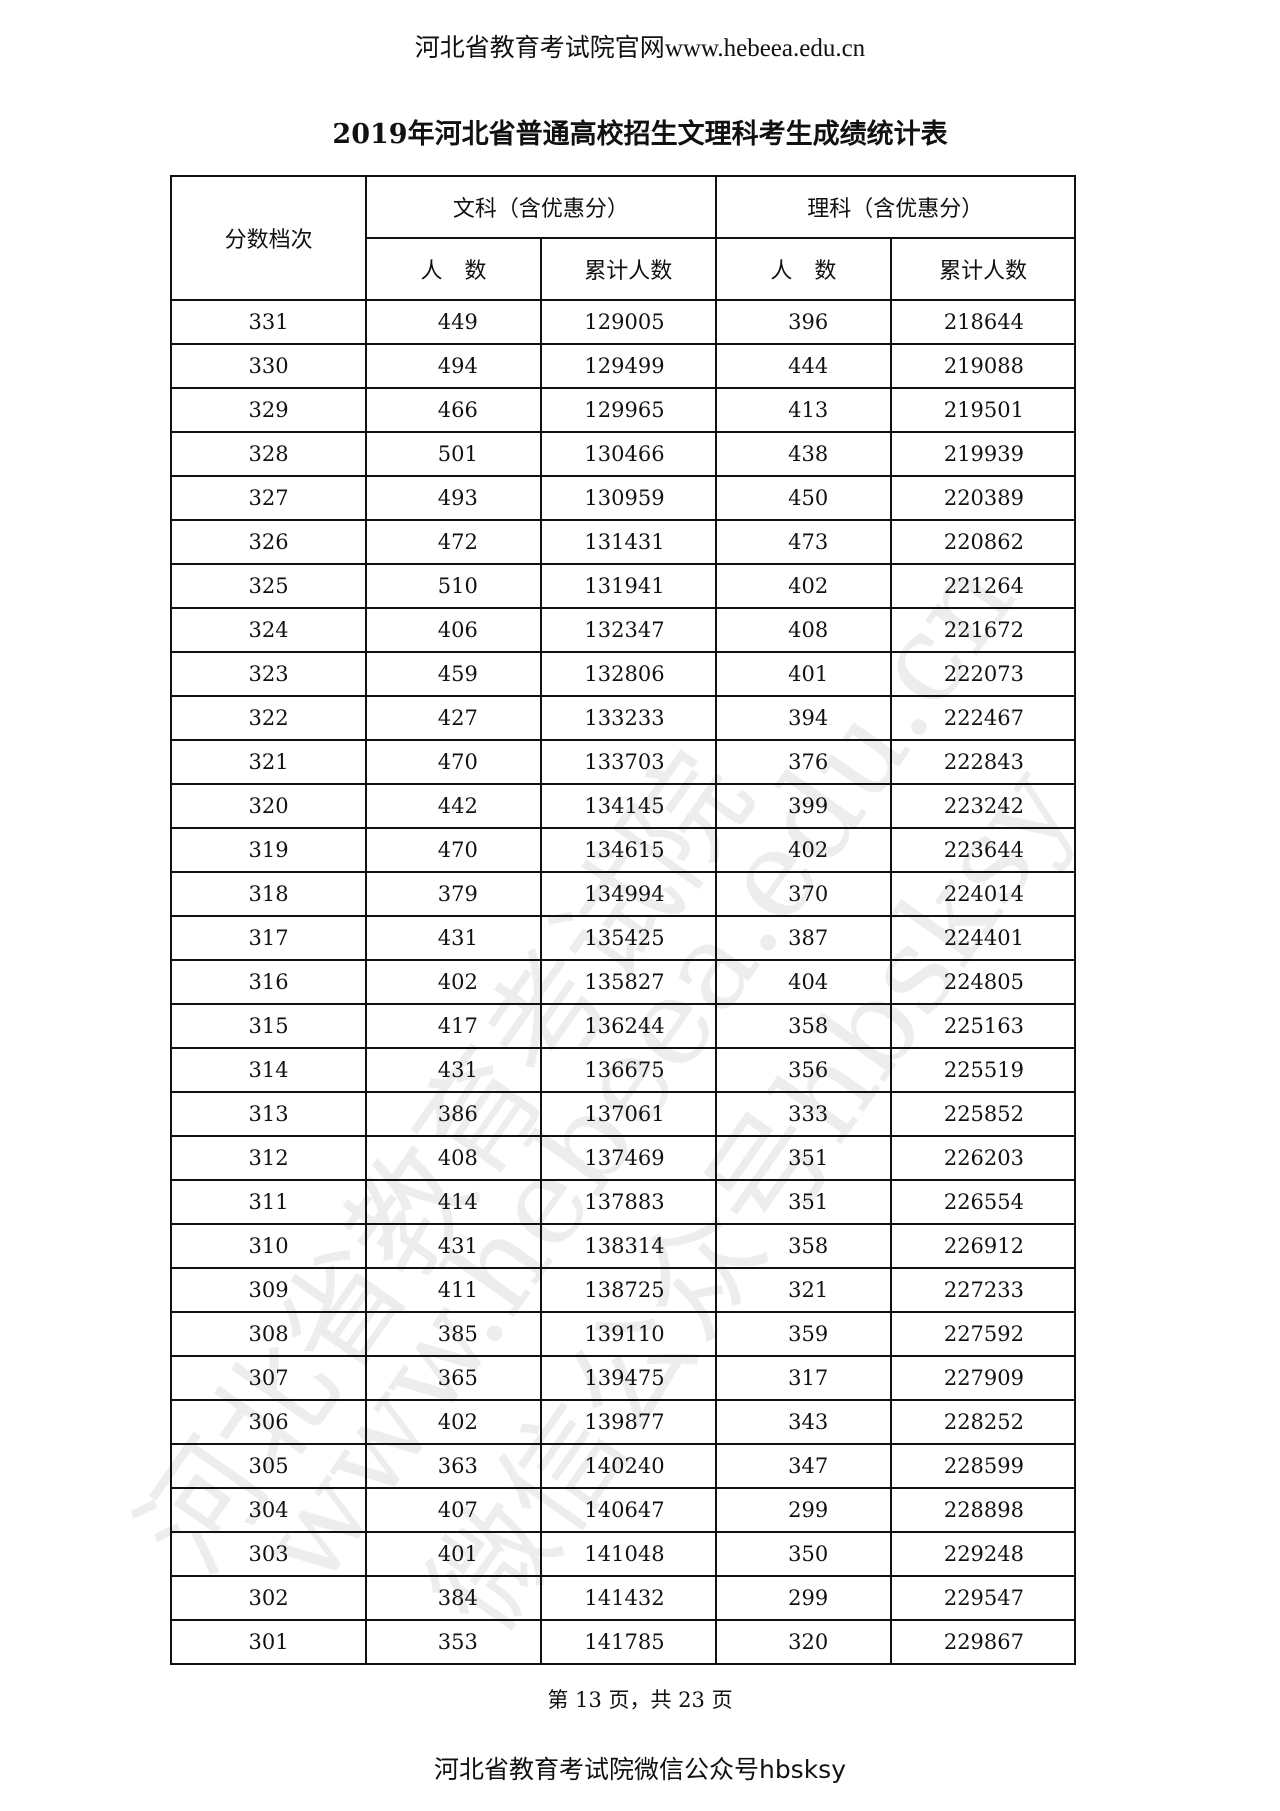  What do you see at coordinates (453, 586) in the screenshot?
I see `cell-wen-count: 510` at bounding box center [453, 586].